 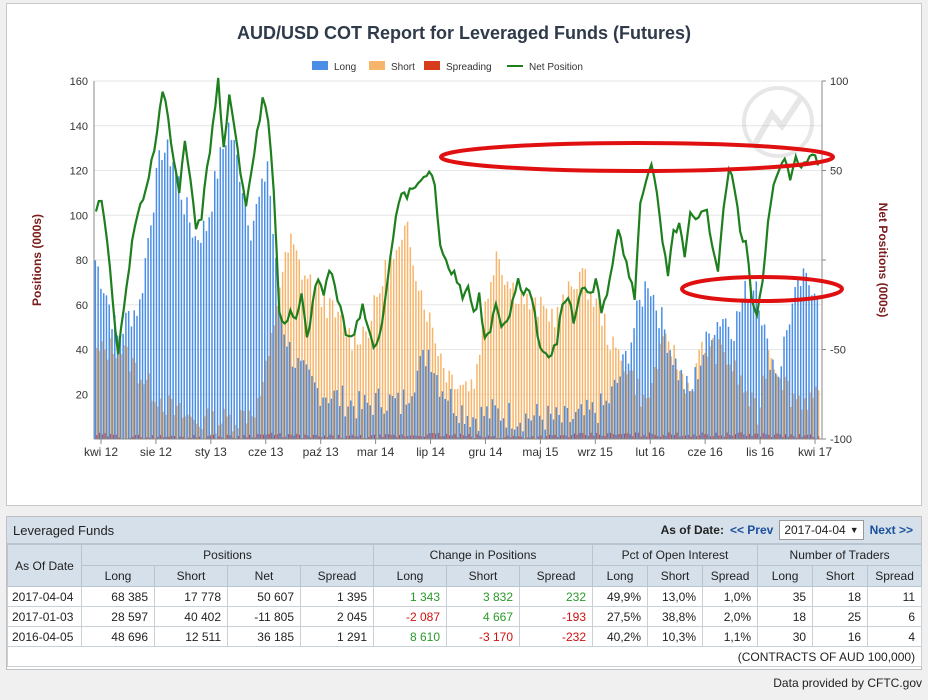 What do you see at coordinates (751, 530) in the screenshot?
I see `prev-link: << Prev` at bounding box center [751, 530].